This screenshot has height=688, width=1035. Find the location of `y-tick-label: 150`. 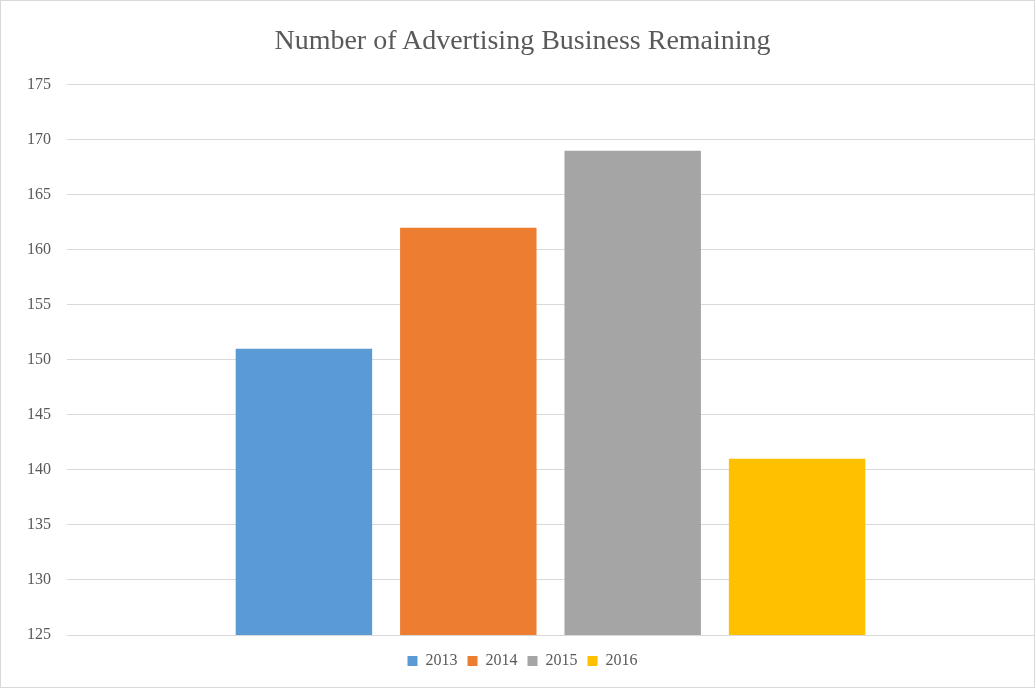

y-tick-label: 150 is located at coordinates (39, 358).